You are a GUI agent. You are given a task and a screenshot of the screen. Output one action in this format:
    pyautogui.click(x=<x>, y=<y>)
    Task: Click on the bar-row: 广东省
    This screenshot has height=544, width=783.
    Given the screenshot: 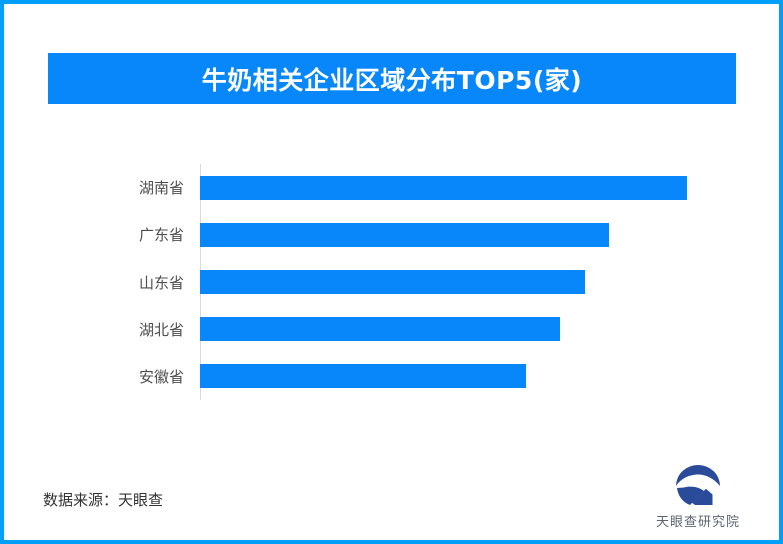 What is the action you would take?
    pyautogui.click(x=391, y=234)
    